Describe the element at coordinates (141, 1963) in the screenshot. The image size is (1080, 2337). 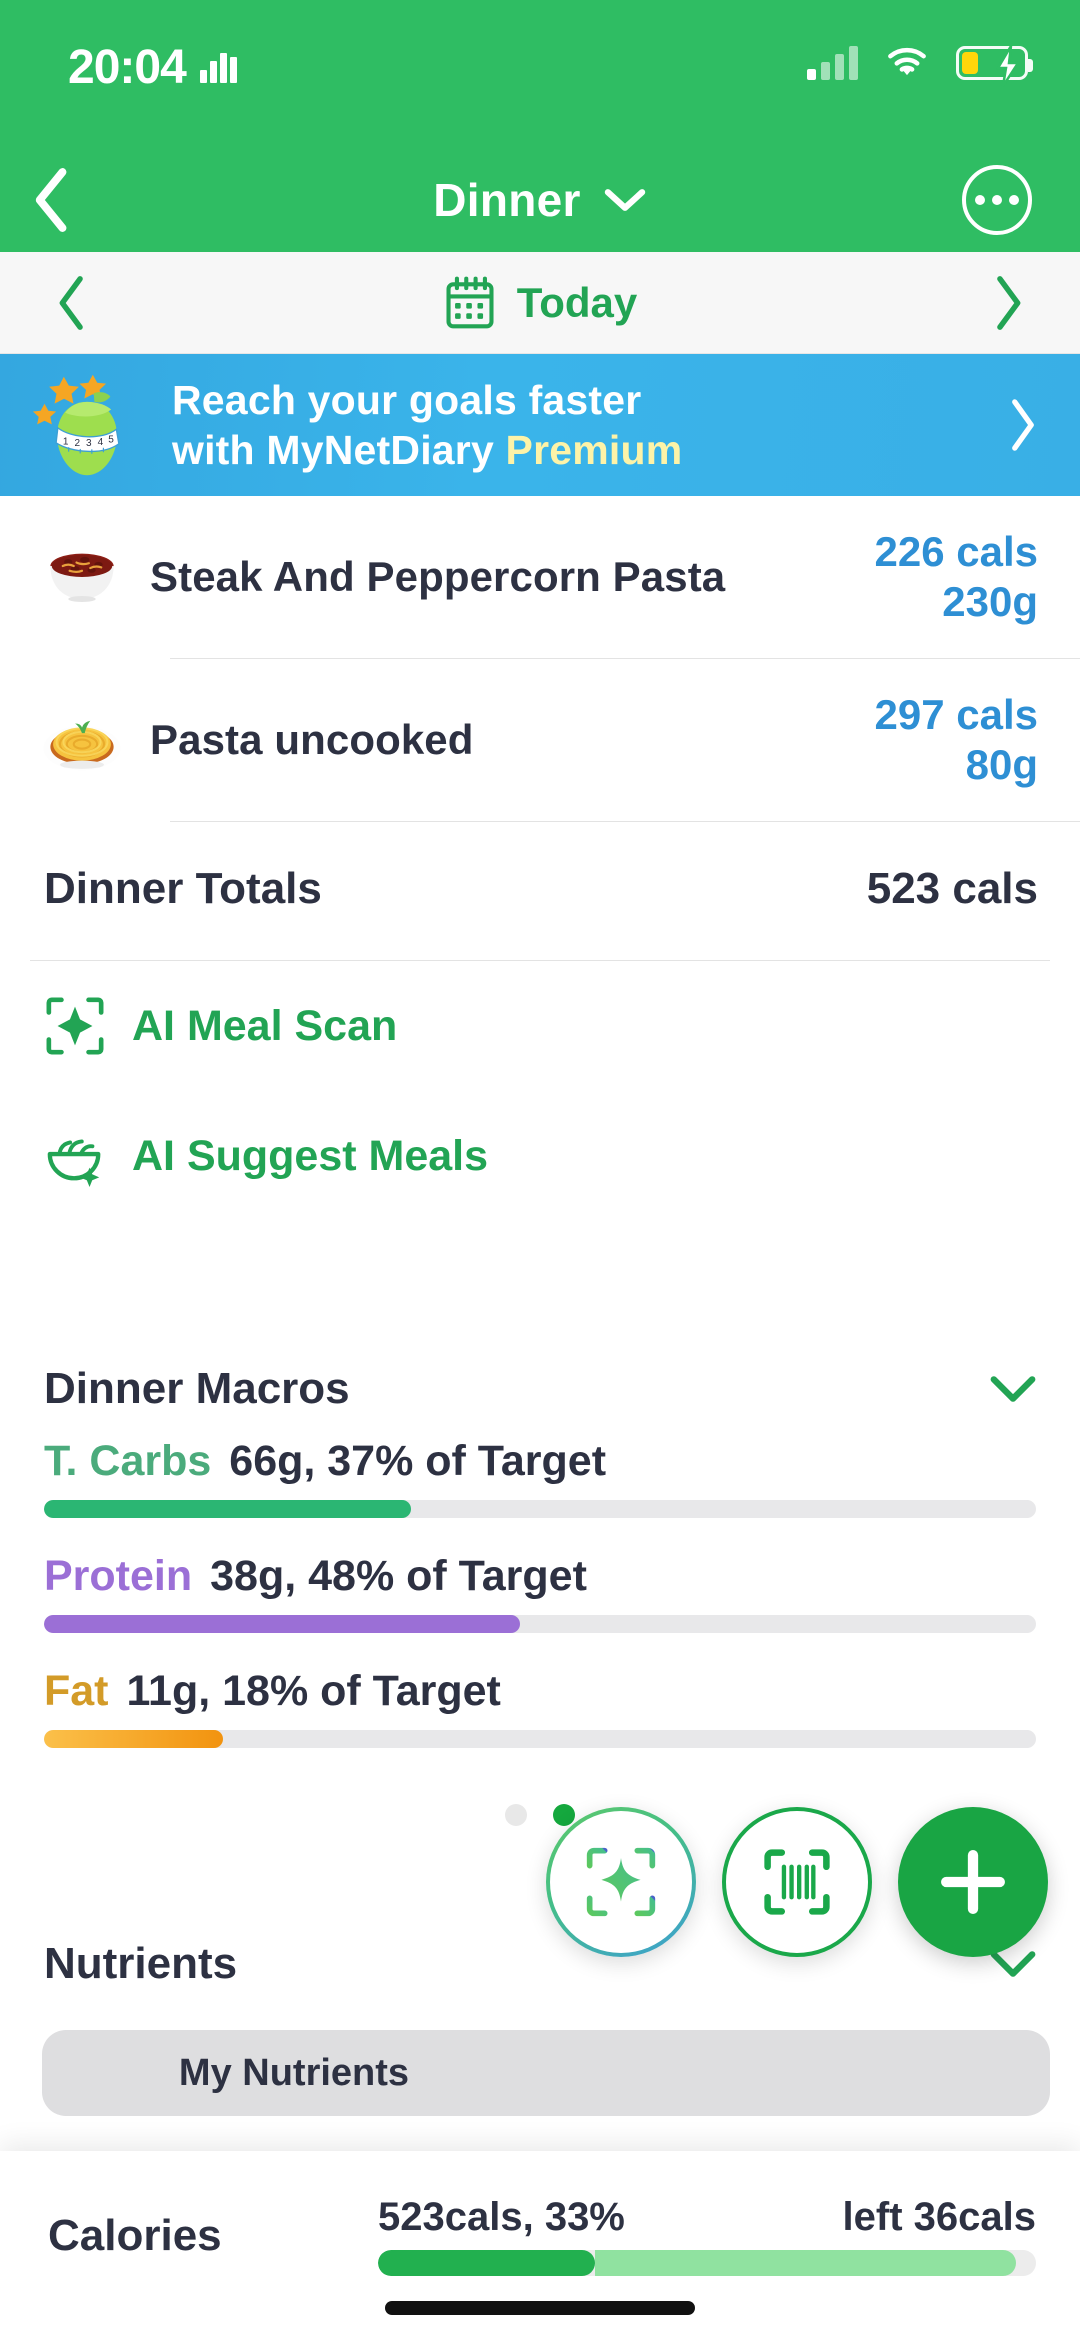
I see `section-title: Nutrients` at that location.